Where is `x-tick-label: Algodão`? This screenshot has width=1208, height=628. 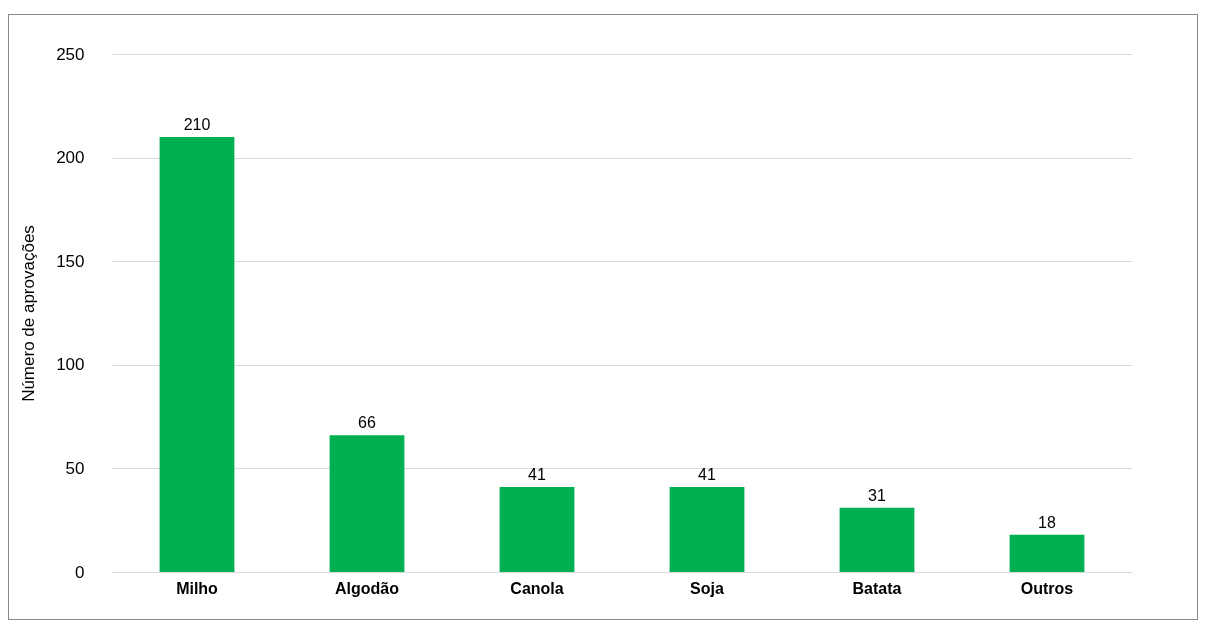 x-tick-label: Algodão is located at coordinates (367, 588).